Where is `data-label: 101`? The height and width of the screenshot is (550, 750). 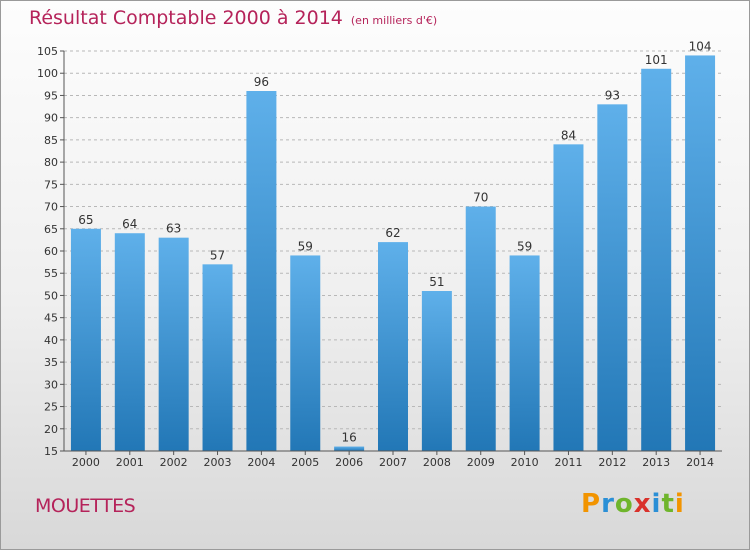 data-label: 101 is located at coordinates (656, 60).